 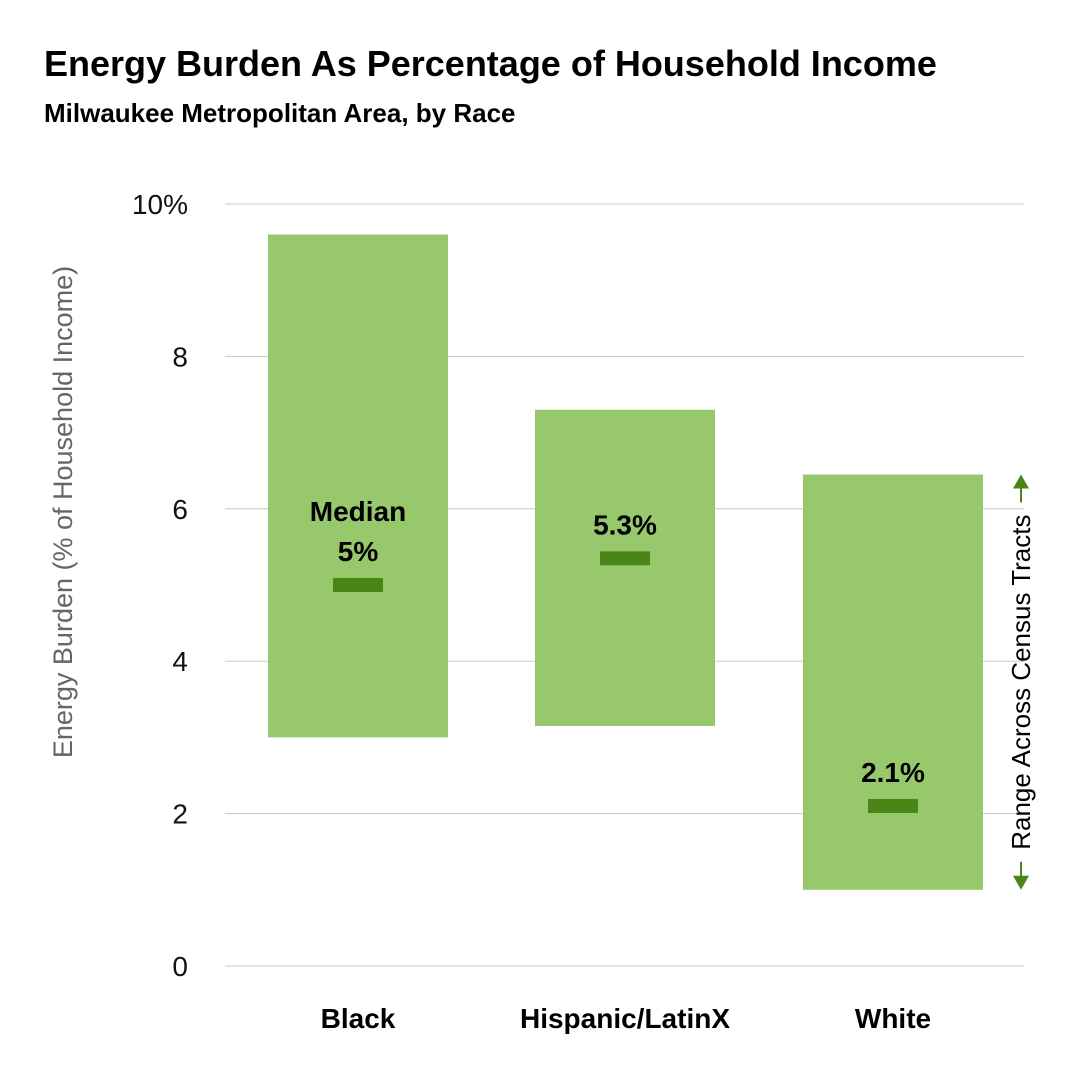 What do you see at coordinates (625, 567) in the screenshot?
I see `range-bar-hispaniclatinx` at bounding box center [625, 567].